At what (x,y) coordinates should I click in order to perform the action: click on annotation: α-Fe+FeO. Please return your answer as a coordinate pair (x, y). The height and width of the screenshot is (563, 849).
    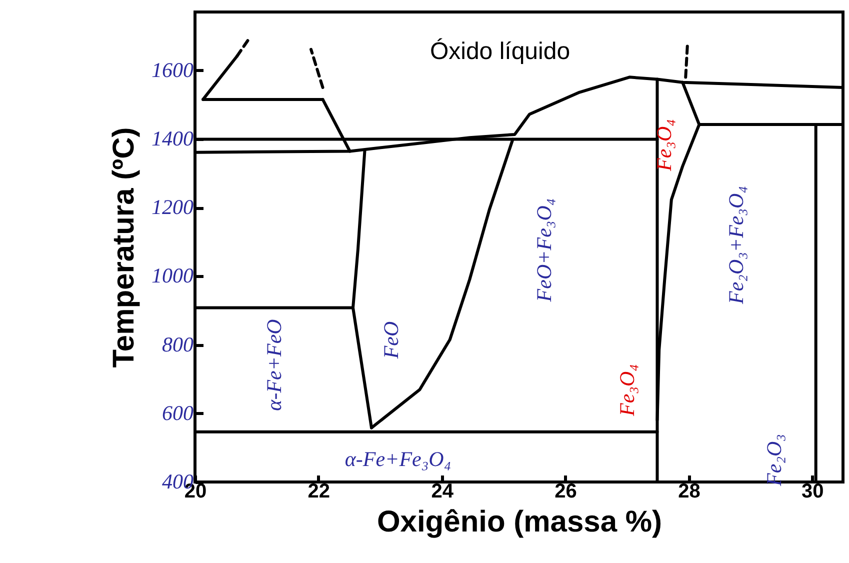
    Looking at the image, I should click on (274, 365).